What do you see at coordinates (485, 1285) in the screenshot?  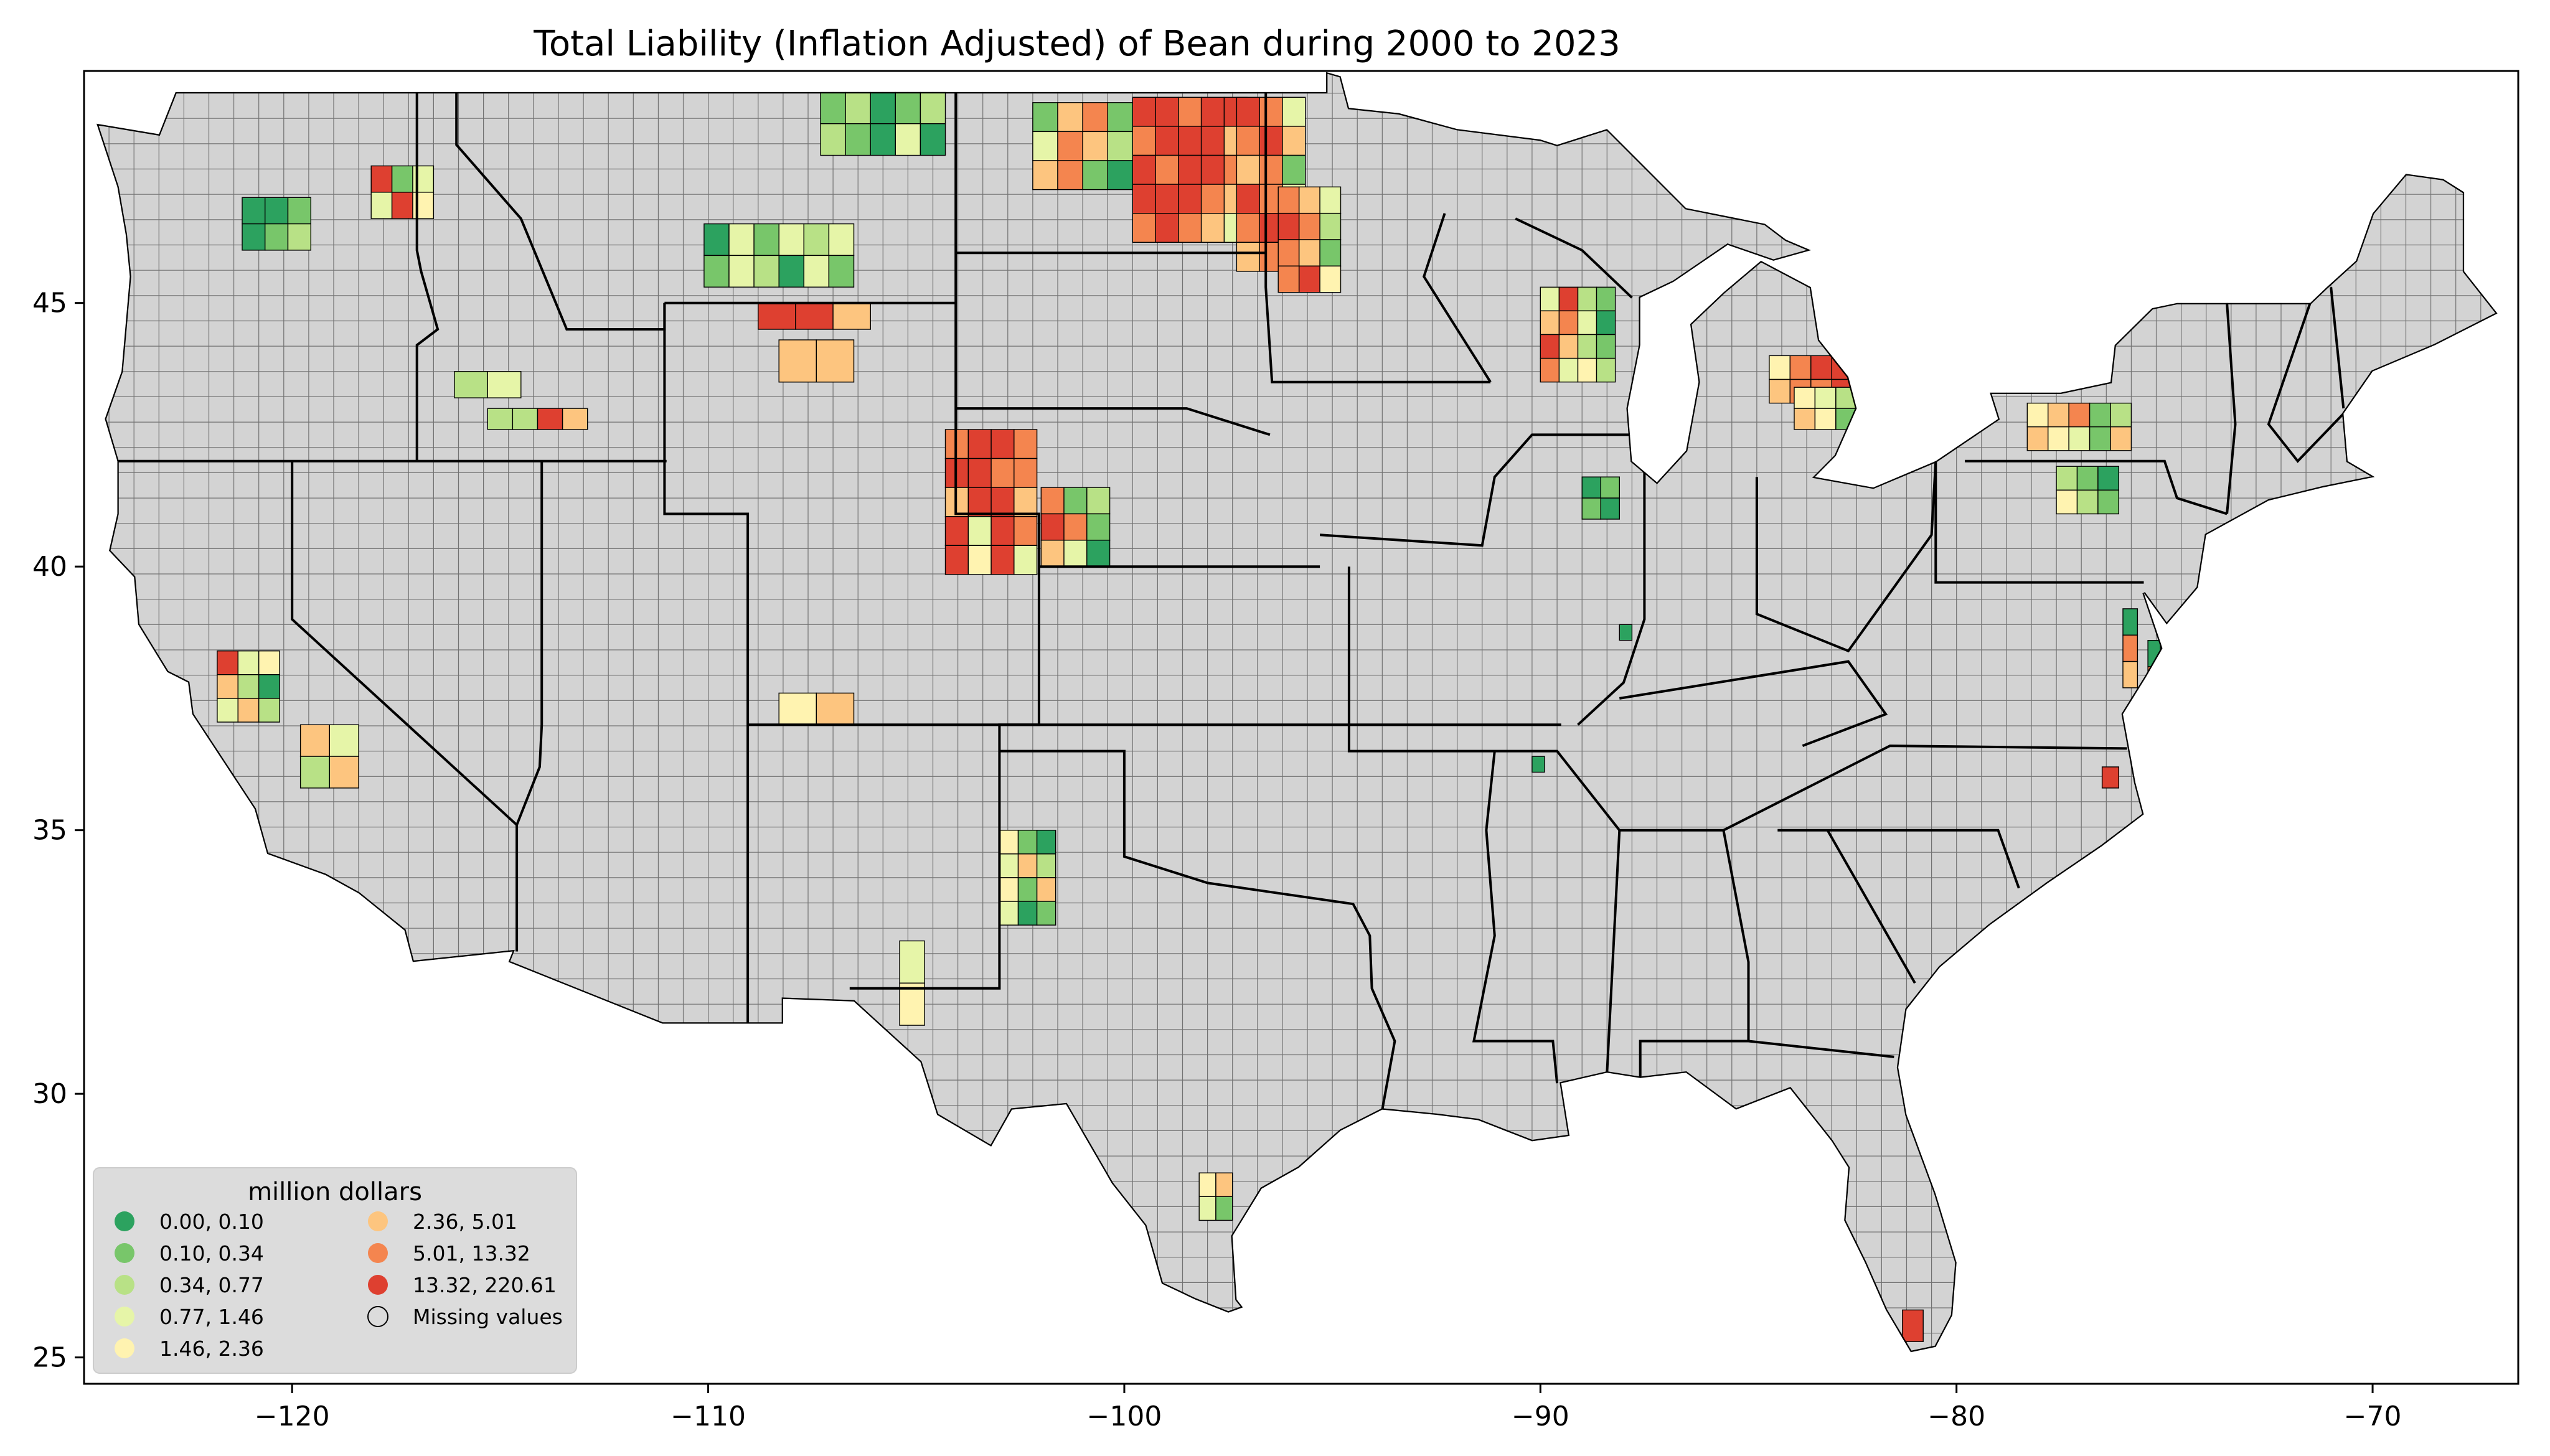 I see `legend-label: 13.32, 220.61` at bounding box center [485, 1285].